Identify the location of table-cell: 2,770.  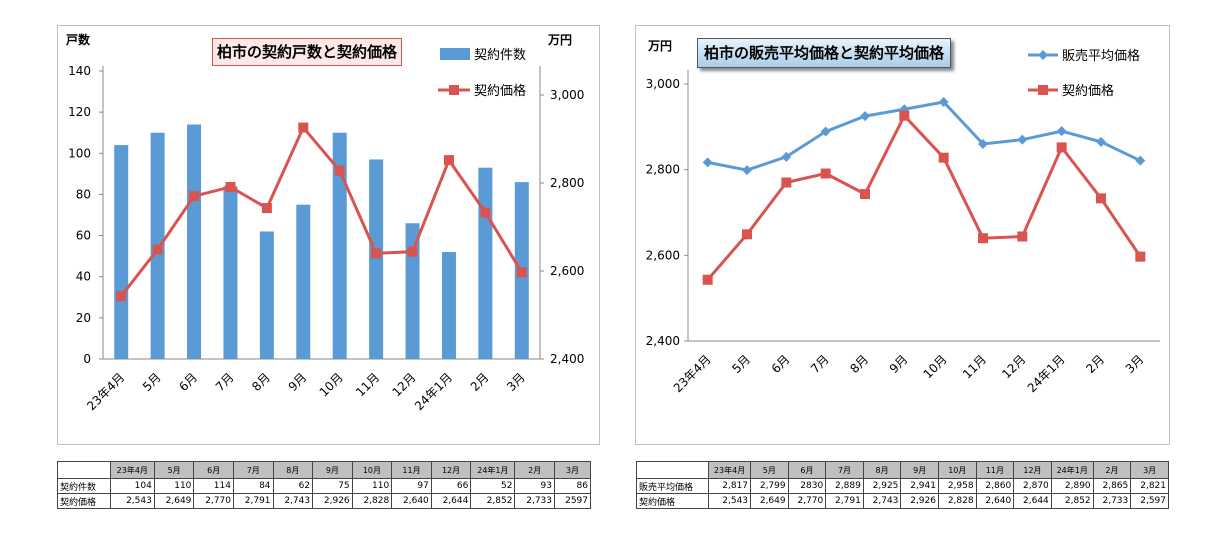
(807, 501).